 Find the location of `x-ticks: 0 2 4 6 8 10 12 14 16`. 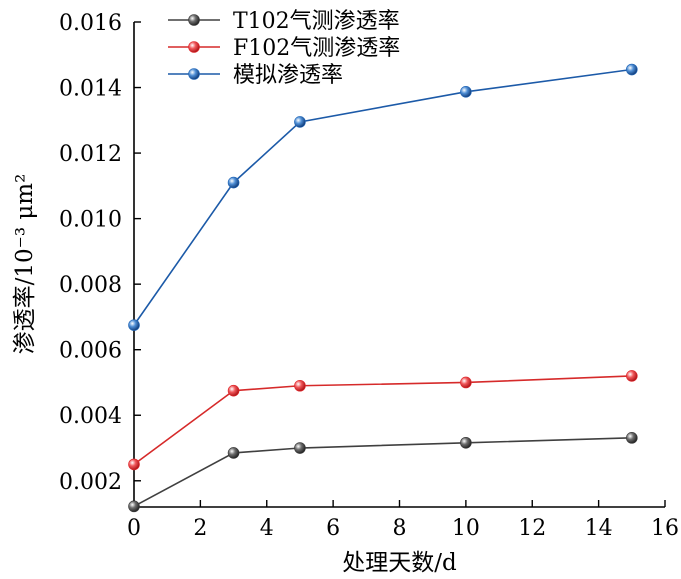

x-ticks: 0 2 4 6 8 10 12 14 16 is located at coordinates (403, 520).